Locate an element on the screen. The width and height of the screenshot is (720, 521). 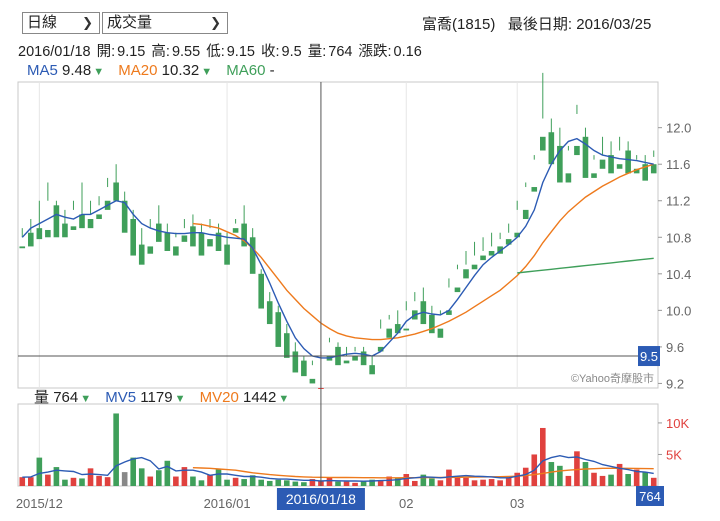
indicator-select-value: 成交量 is located at coordinates (130, 22).